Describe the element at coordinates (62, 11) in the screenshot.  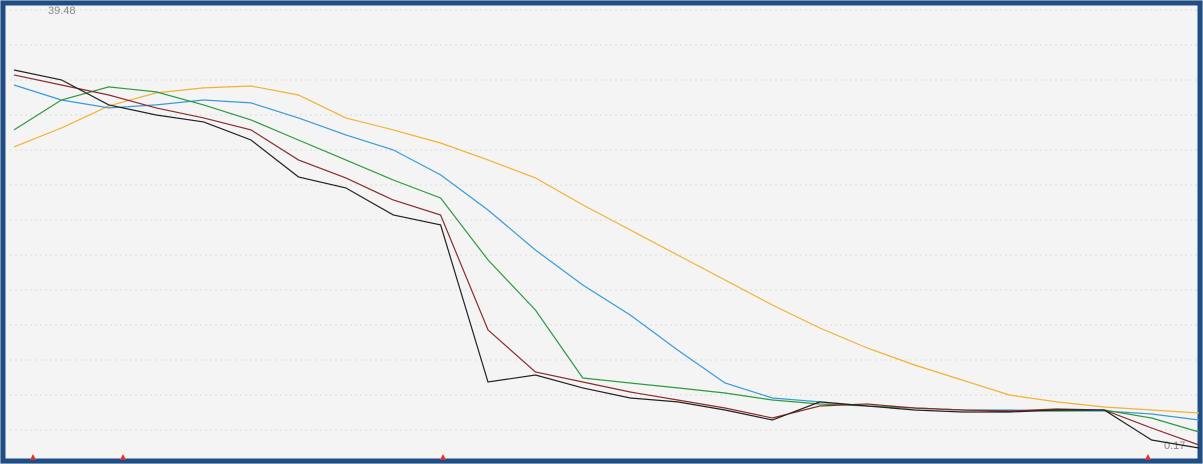
I see `high-label: 39.48` at that location.